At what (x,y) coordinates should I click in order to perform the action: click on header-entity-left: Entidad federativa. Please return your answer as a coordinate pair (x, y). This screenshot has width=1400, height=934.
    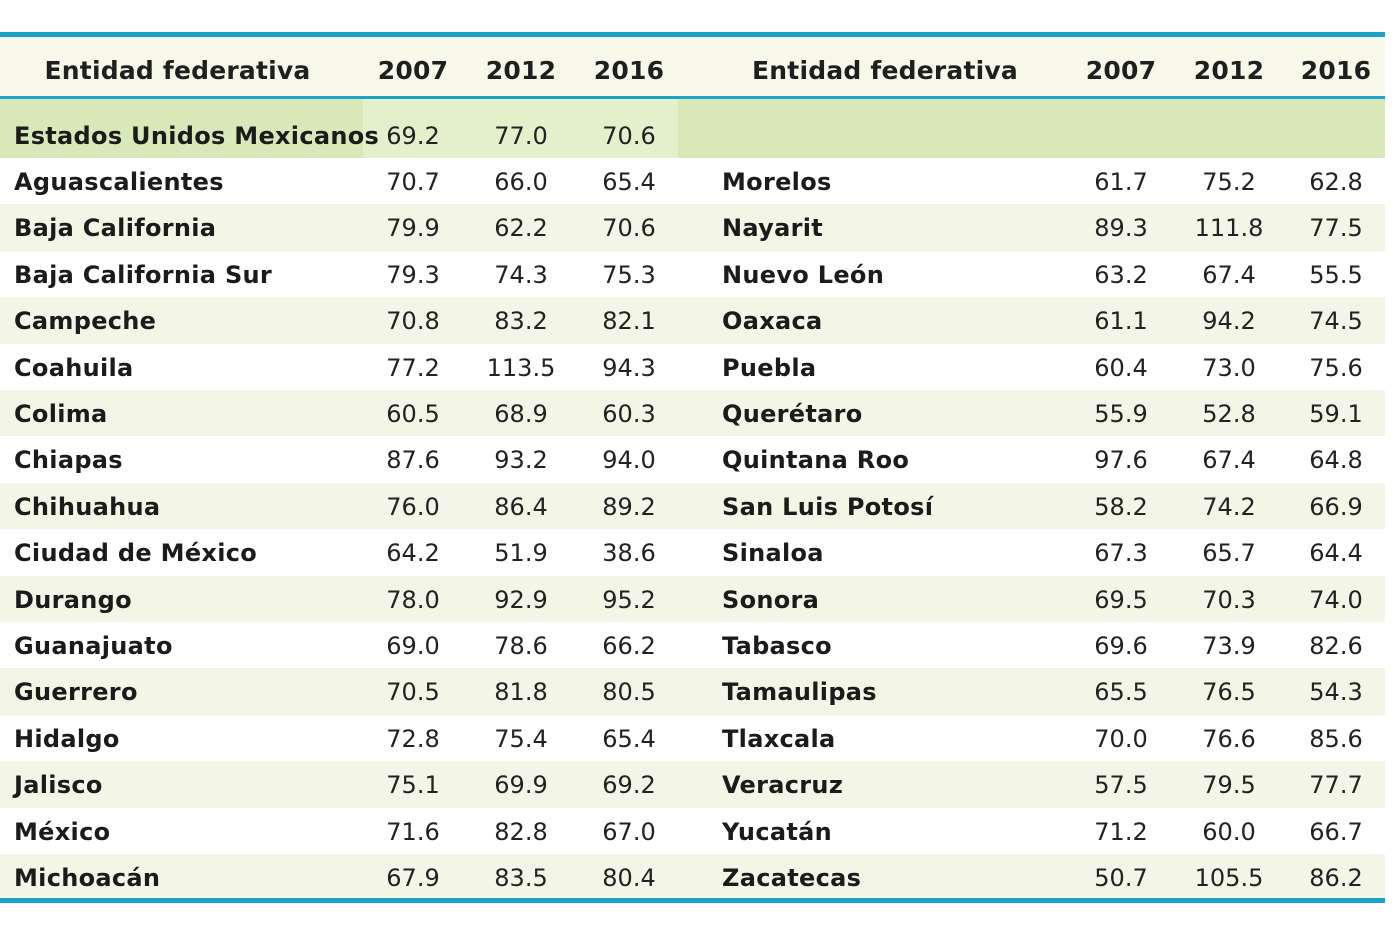
    Looking at the image, I should click on (177, 70).